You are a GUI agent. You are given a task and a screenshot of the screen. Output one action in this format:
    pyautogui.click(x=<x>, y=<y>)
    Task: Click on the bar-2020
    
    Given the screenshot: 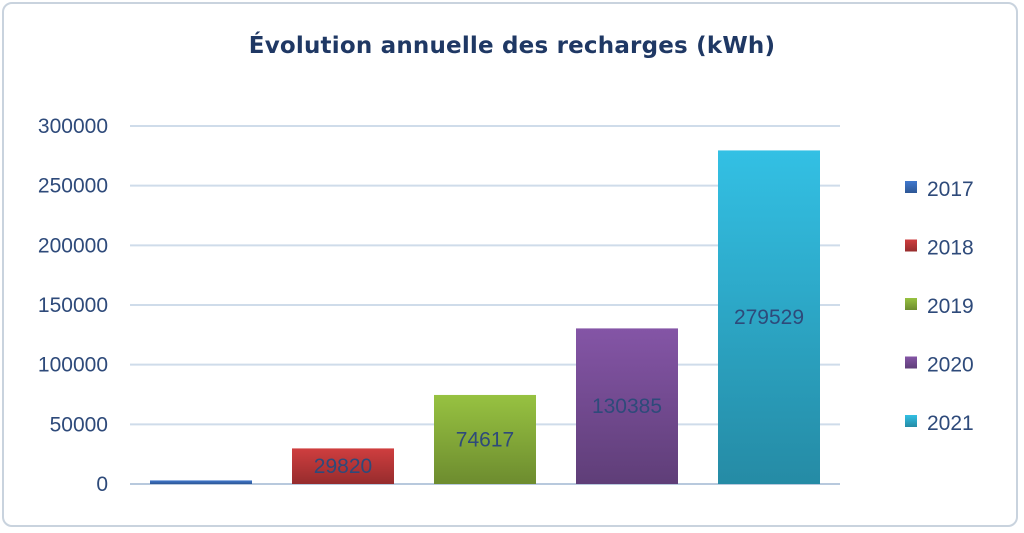 What is the action you would take?
    pyautogui.click(x=627, y=406)
    